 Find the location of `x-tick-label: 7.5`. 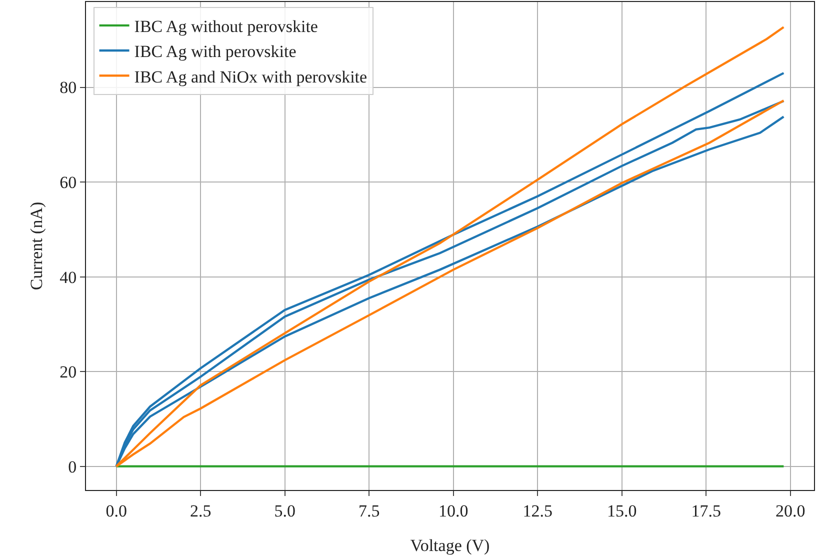

x-tick-label: 7.5 is located at coordinates (369, 510).